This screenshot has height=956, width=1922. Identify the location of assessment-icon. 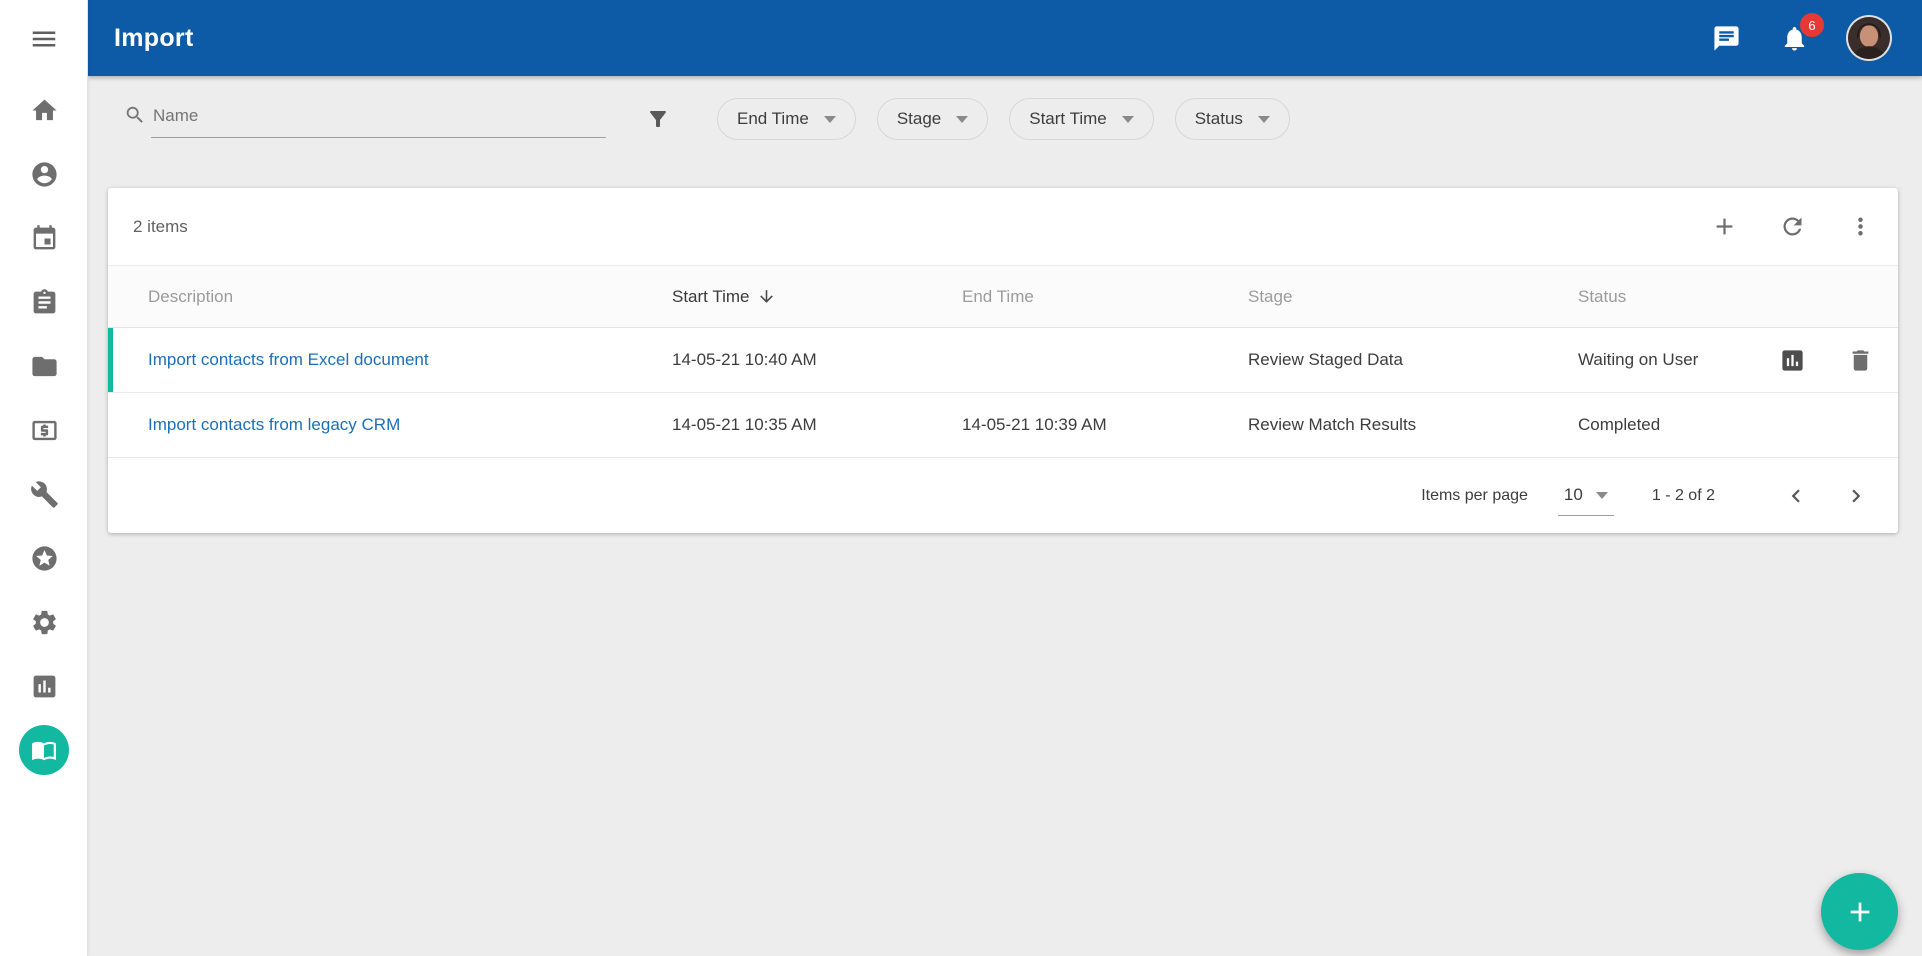
(1792, 360).